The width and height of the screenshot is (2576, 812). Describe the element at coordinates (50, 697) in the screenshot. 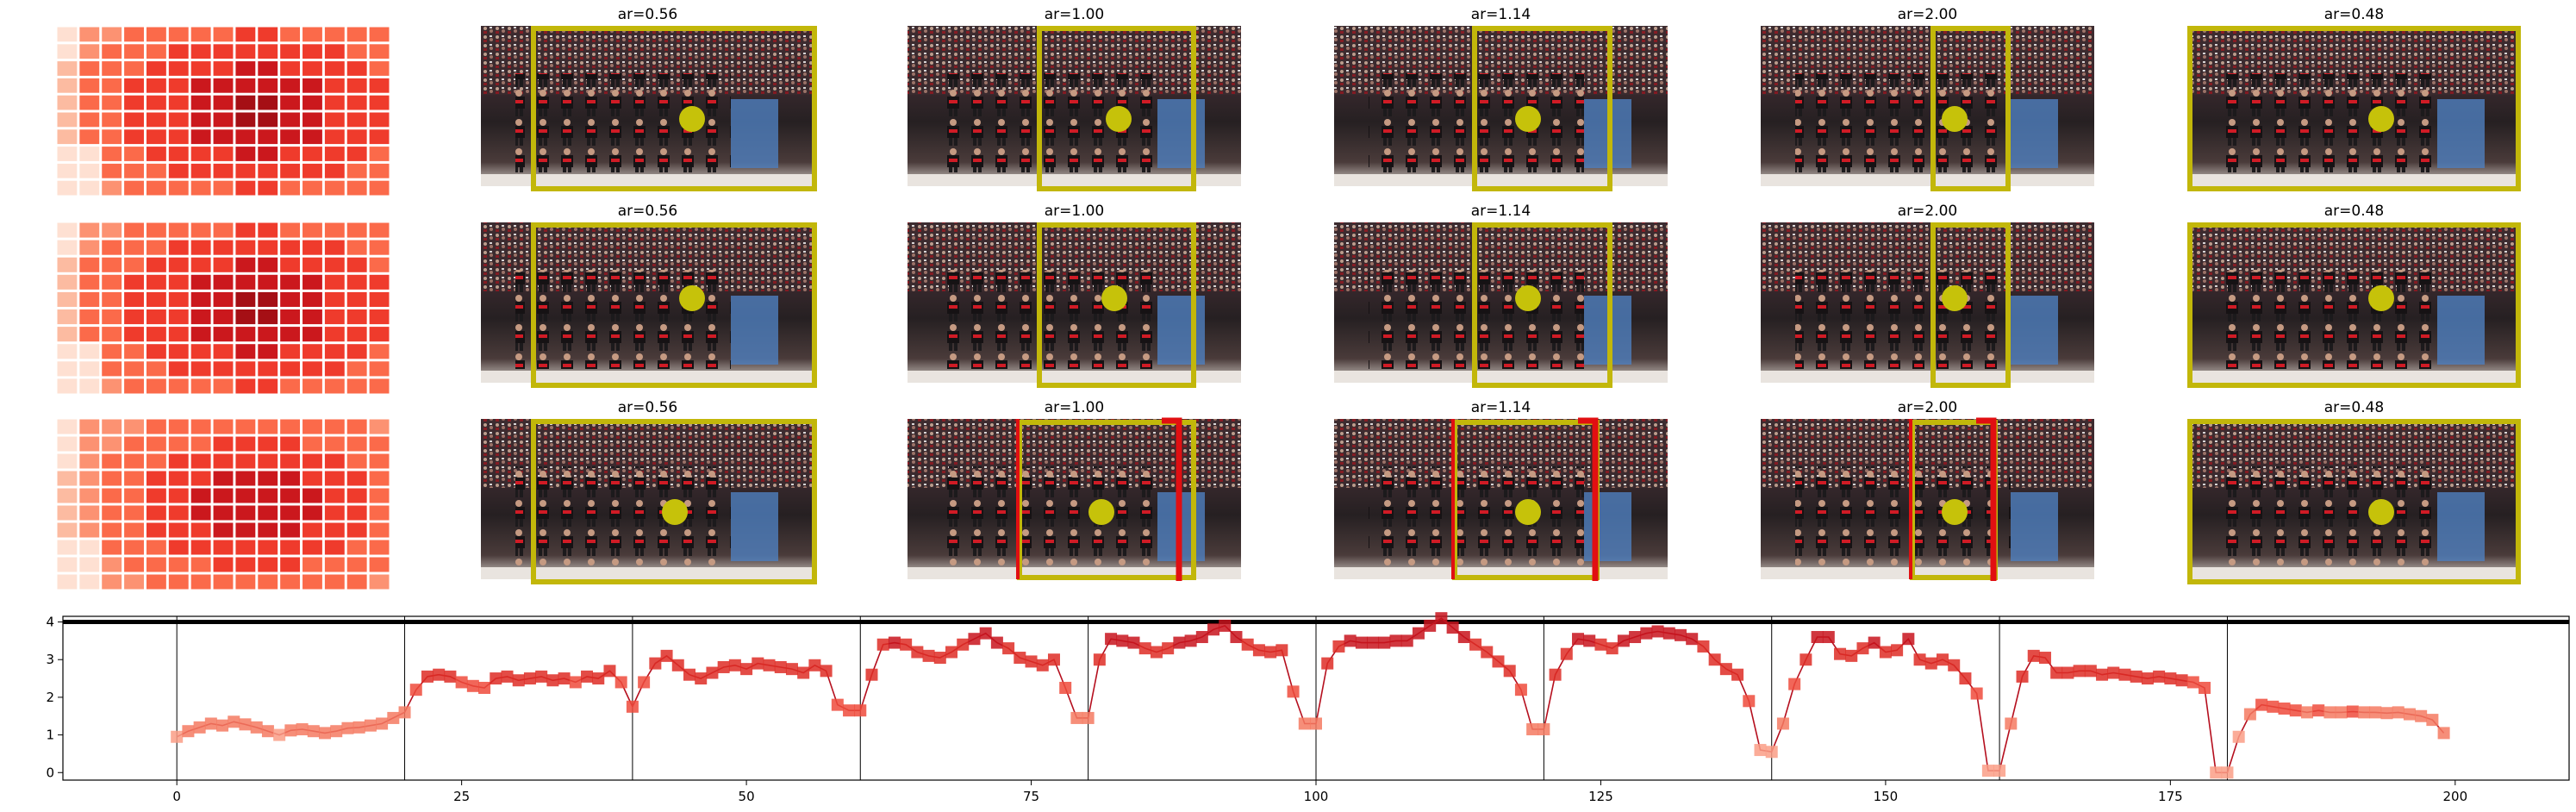

I see `y-tick-label: 2` at that location.